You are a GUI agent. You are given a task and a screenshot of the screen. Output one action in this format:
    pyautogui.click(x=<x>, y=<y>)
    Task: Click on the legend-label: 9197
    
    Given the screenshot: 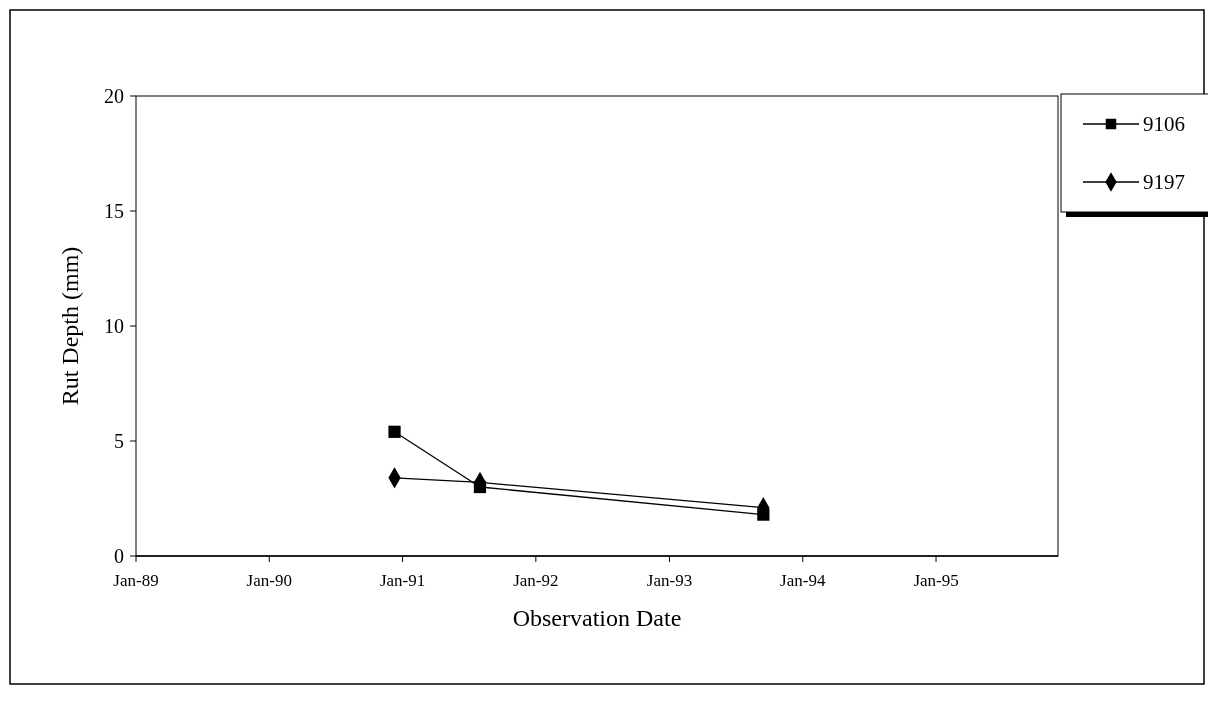 What is the action you would take?
    pyautogui.click(x=1164, y=182)
    